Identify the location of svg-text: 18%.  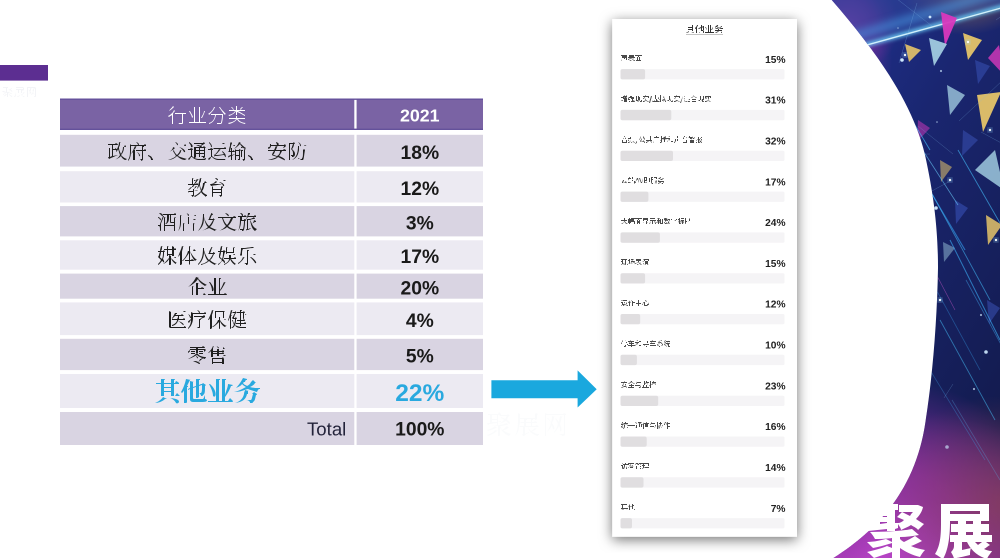
(420, 153).